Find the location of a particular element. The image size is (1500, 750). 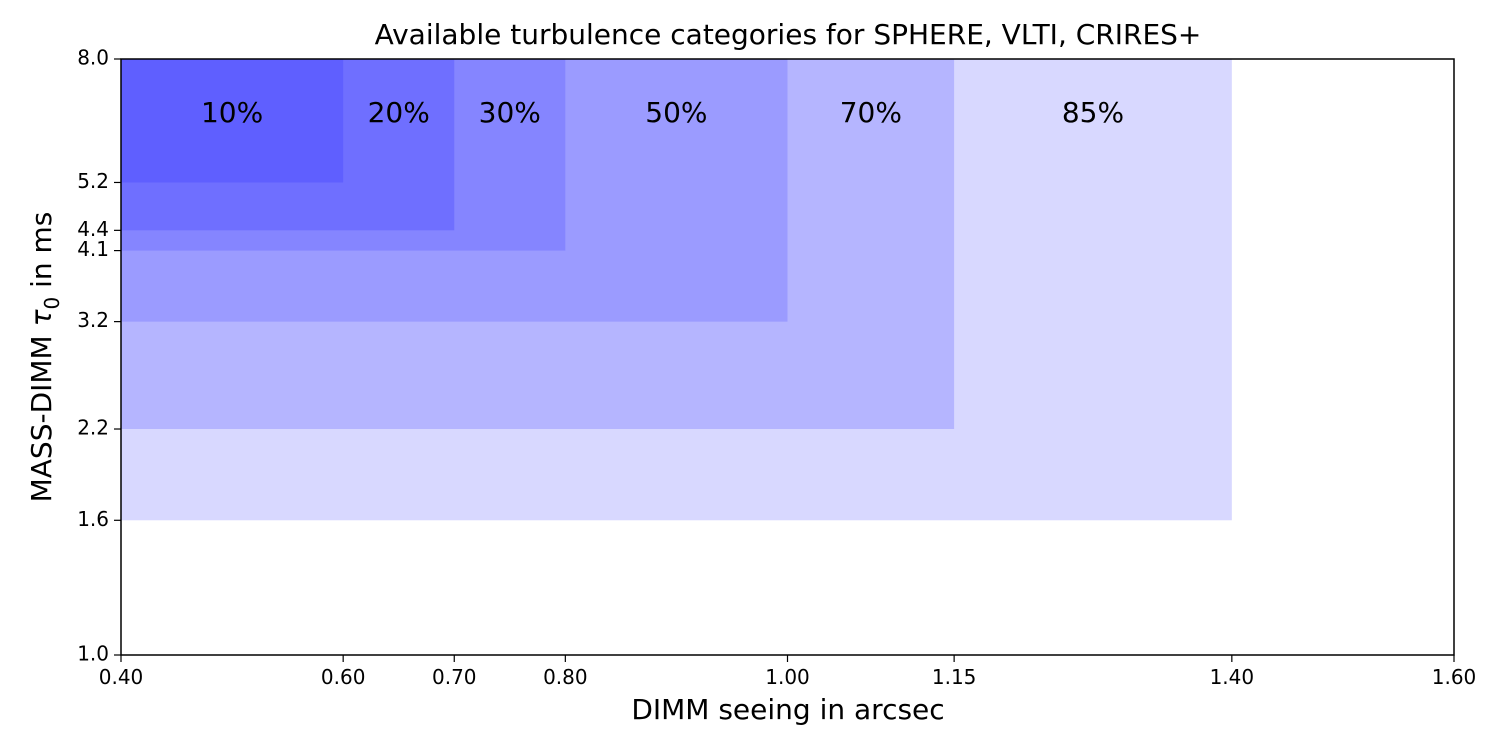

region-label-70pct: 70% is located at coordinates (871, 112).